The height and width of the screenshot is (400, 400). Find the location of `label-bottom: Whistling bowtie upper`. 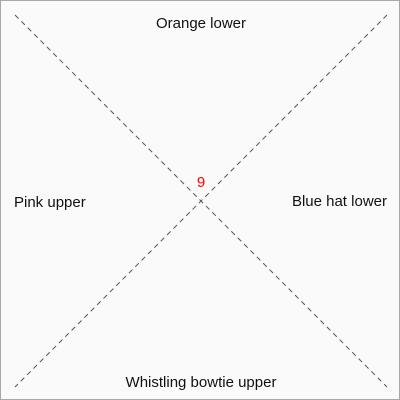

label-bottom: Whistling bowtie upper is located at coordinates (201, 382).